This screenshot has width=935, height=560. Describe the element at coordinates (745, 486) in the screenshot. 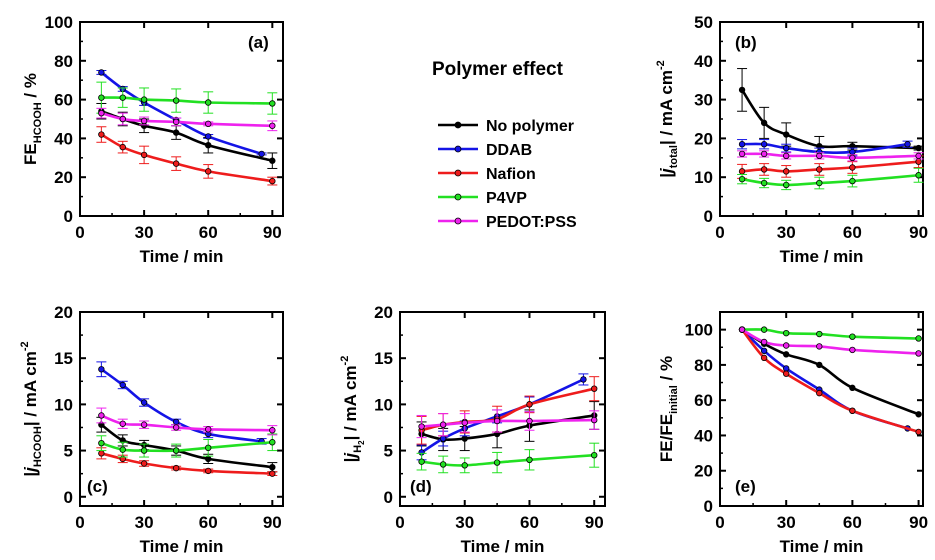

I see `panel-letter: (e)` at that location.